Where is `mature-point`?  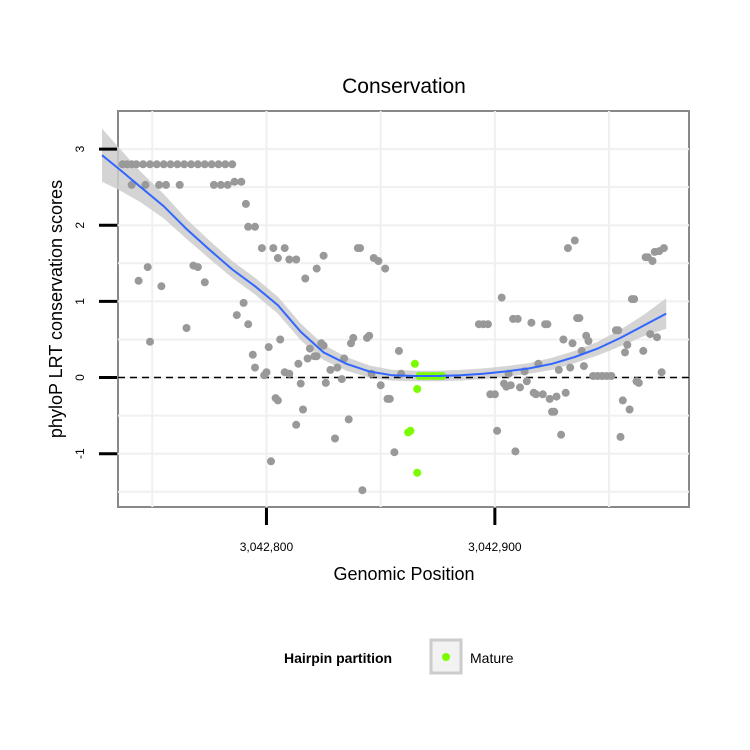 mature-point is located at coordinates (414, 363).